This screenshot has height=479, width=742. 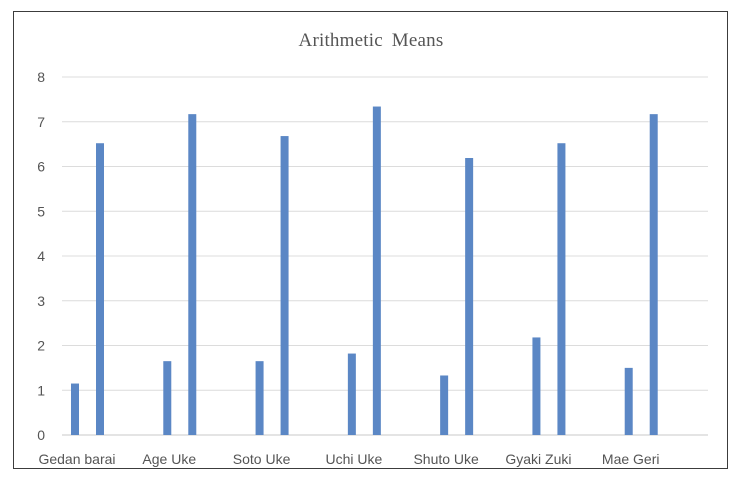 I want to click on bar-series2-age-uke, so click(x=192, y=274).